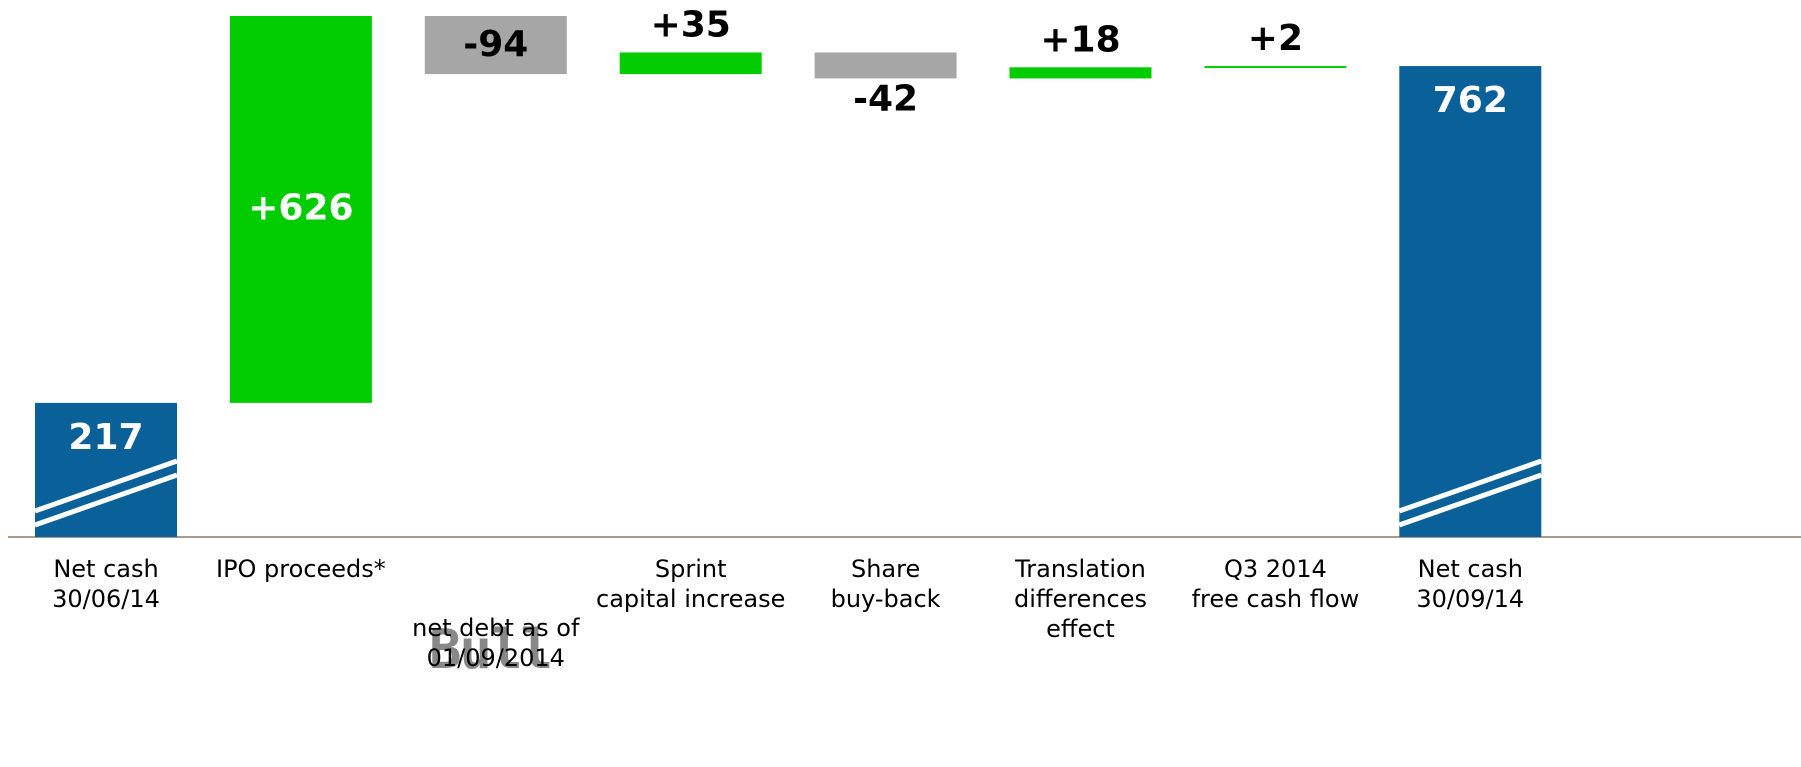 The height and width of the screenshot is (767, 1801). What do you see at coordinates (105, 437) in the screenshot?
I see `value-label: 217` at bounding box center [105, 437].